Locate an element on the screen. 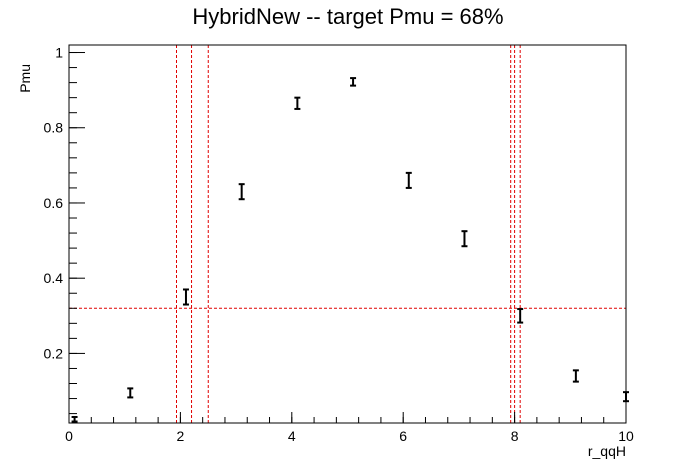 Image resolution: width=696 pixels, height=472 pixels. y-tick-label: 1 is located at coordinates (59, 53).